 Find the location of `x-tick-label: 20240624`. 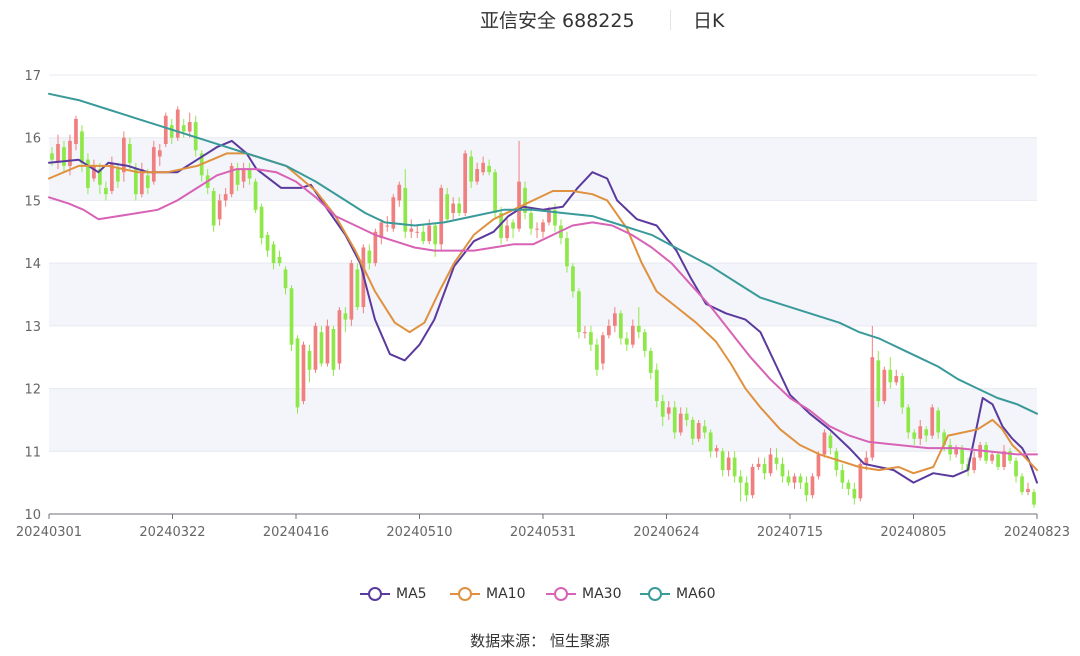

x-tick-label: 20240624 is located at coordinates (666, 532).